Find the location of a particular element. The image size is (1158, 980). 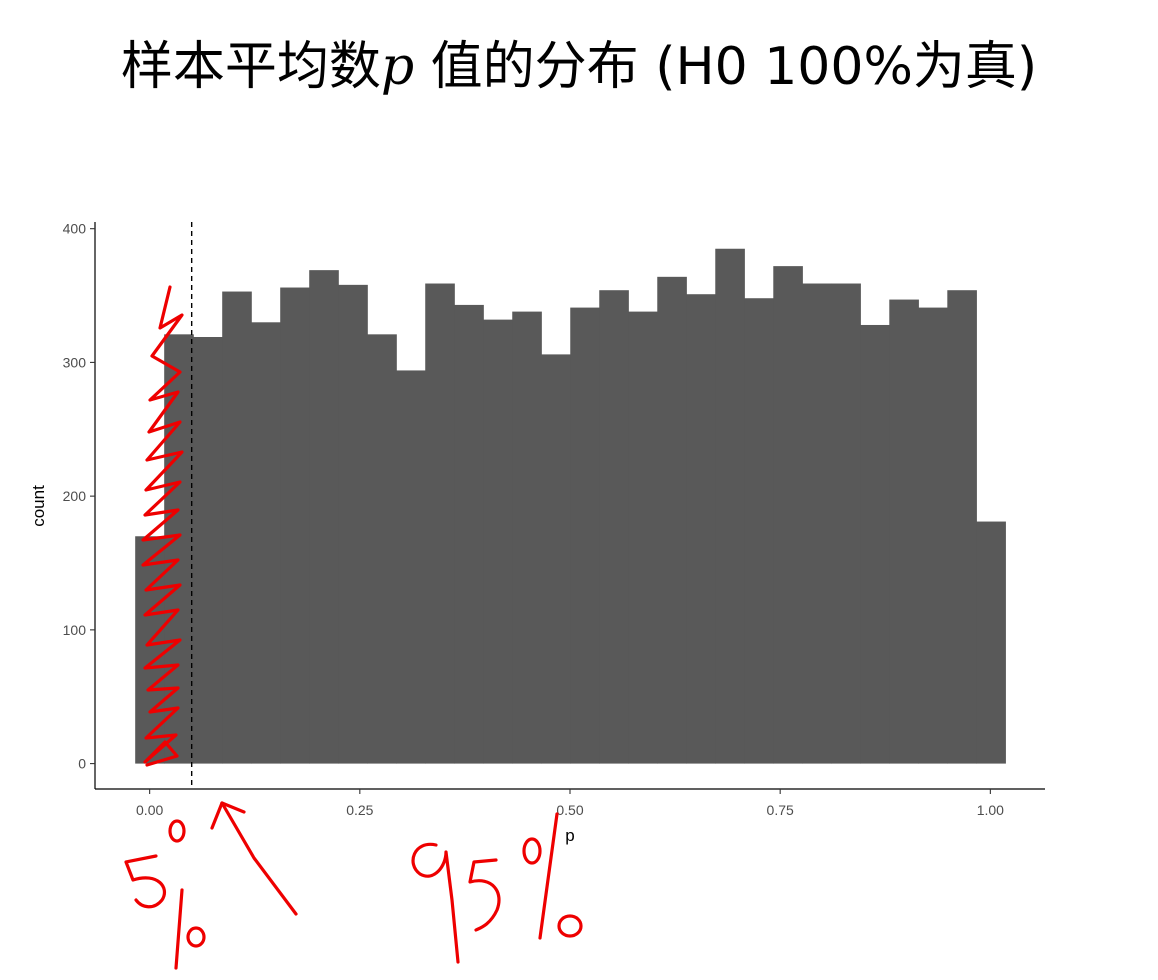

title-suffix: 值的分布 (H0 100%为真) is located at coordinates (726, 67).